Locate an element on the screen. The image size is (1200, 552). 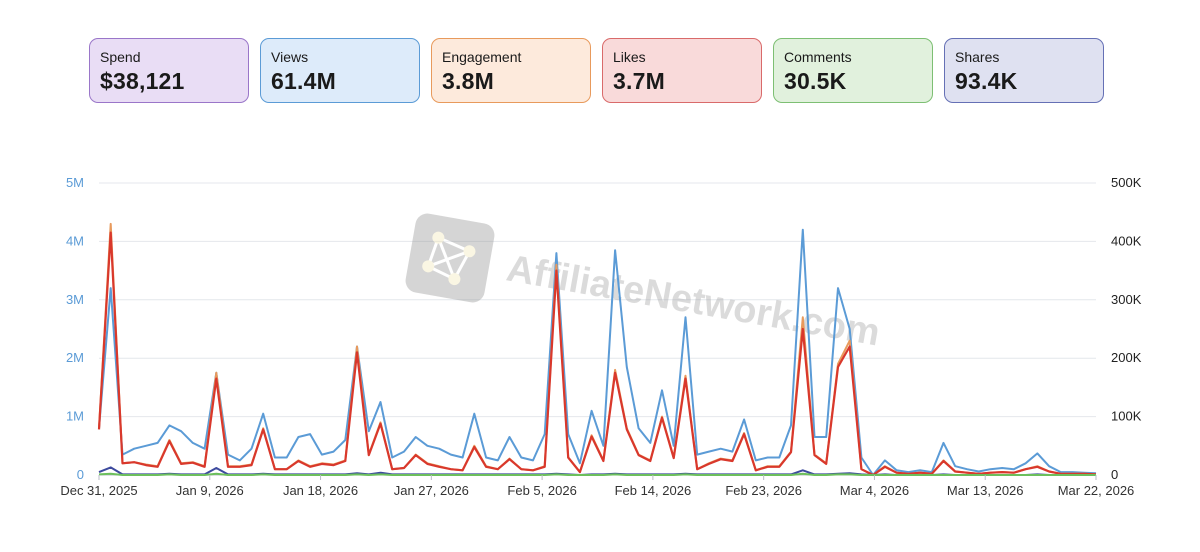
watermark: AffiliateNetwork.com is located at coordinates (644, 283).